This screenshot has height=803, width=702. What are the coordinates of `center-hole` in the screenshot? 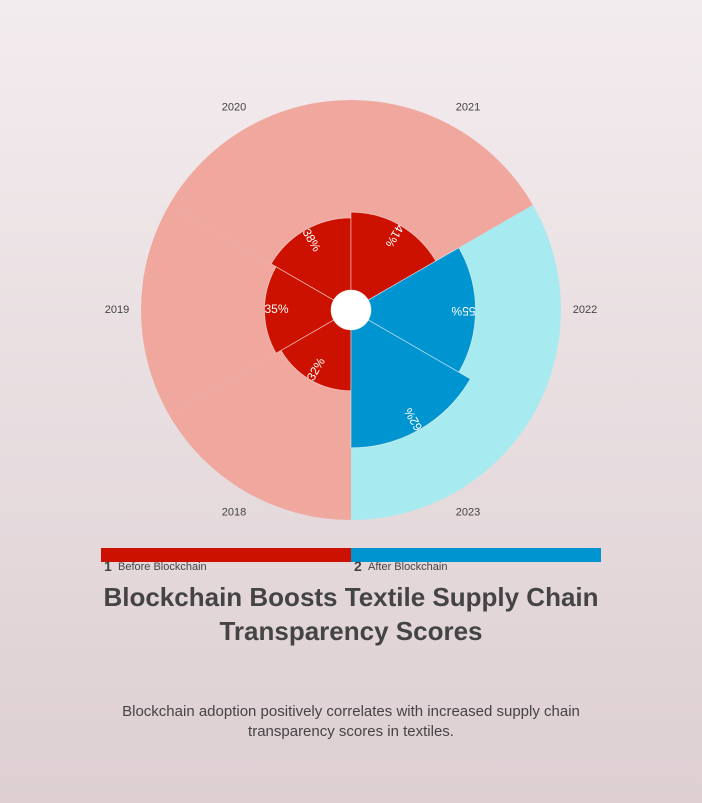 It's located at (351, 310).